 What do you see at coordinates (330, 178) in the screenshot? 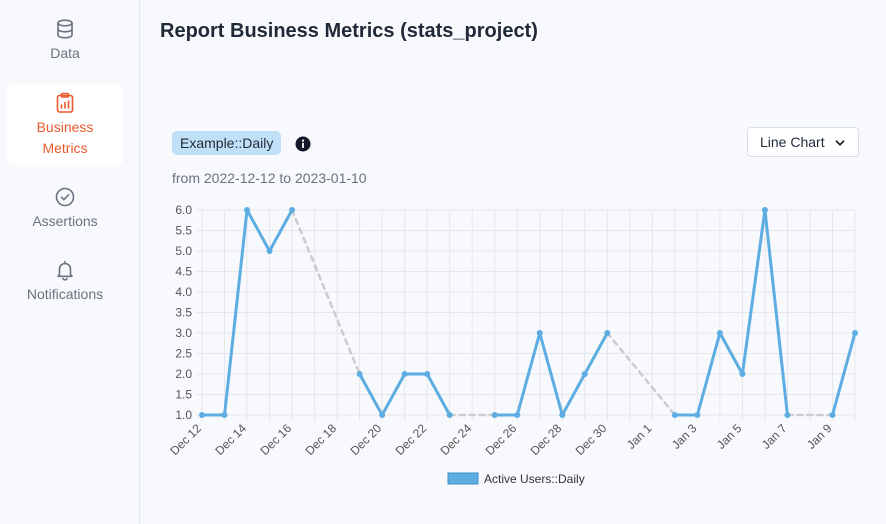
I see `range-end: 2023-01-10` at bounding box center [330, 178].